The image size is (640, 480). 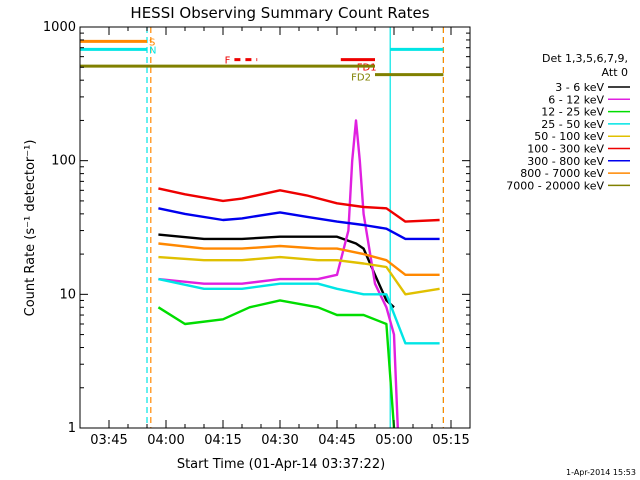 I want to click on legend-label: 25 - 50 keV, so click(x=572, y=124).